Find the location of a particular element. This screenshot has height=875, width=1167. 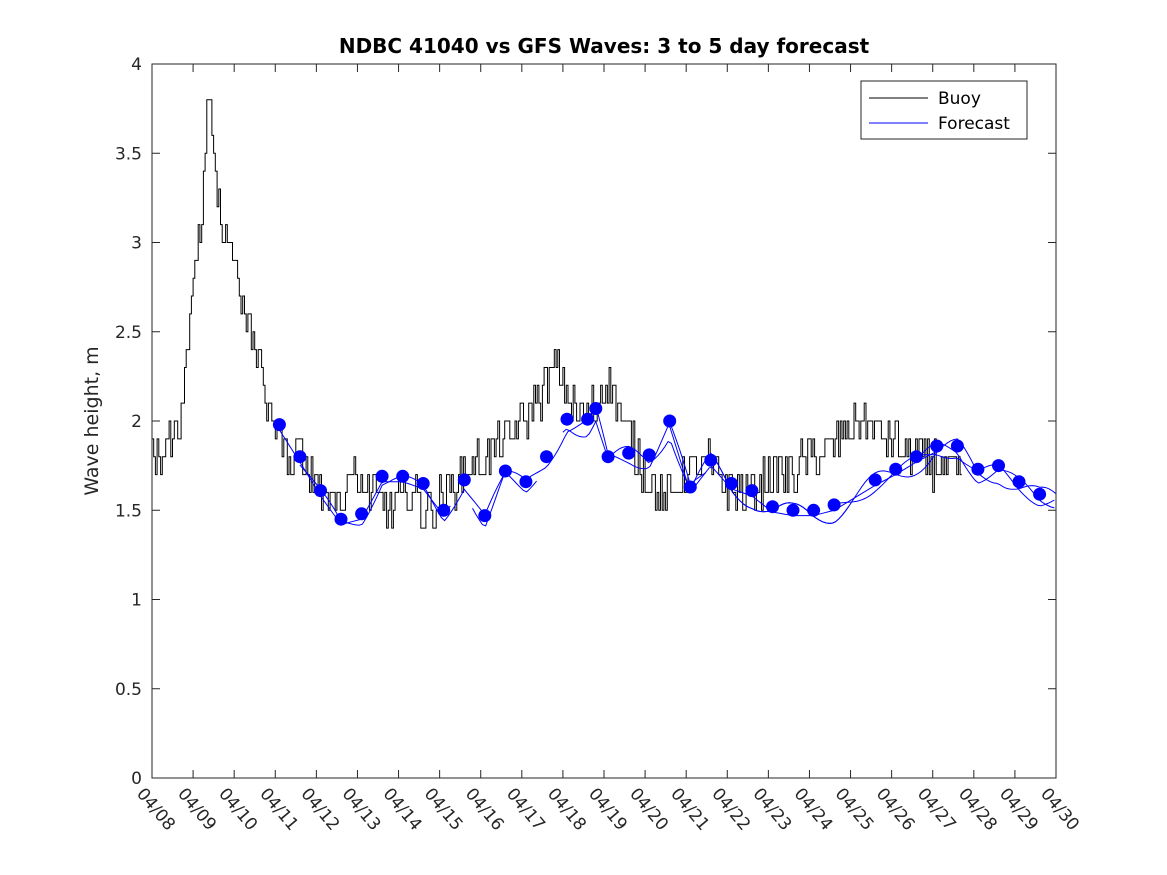

x-tick-label: 04/21 is located at coordinates (689, 809).